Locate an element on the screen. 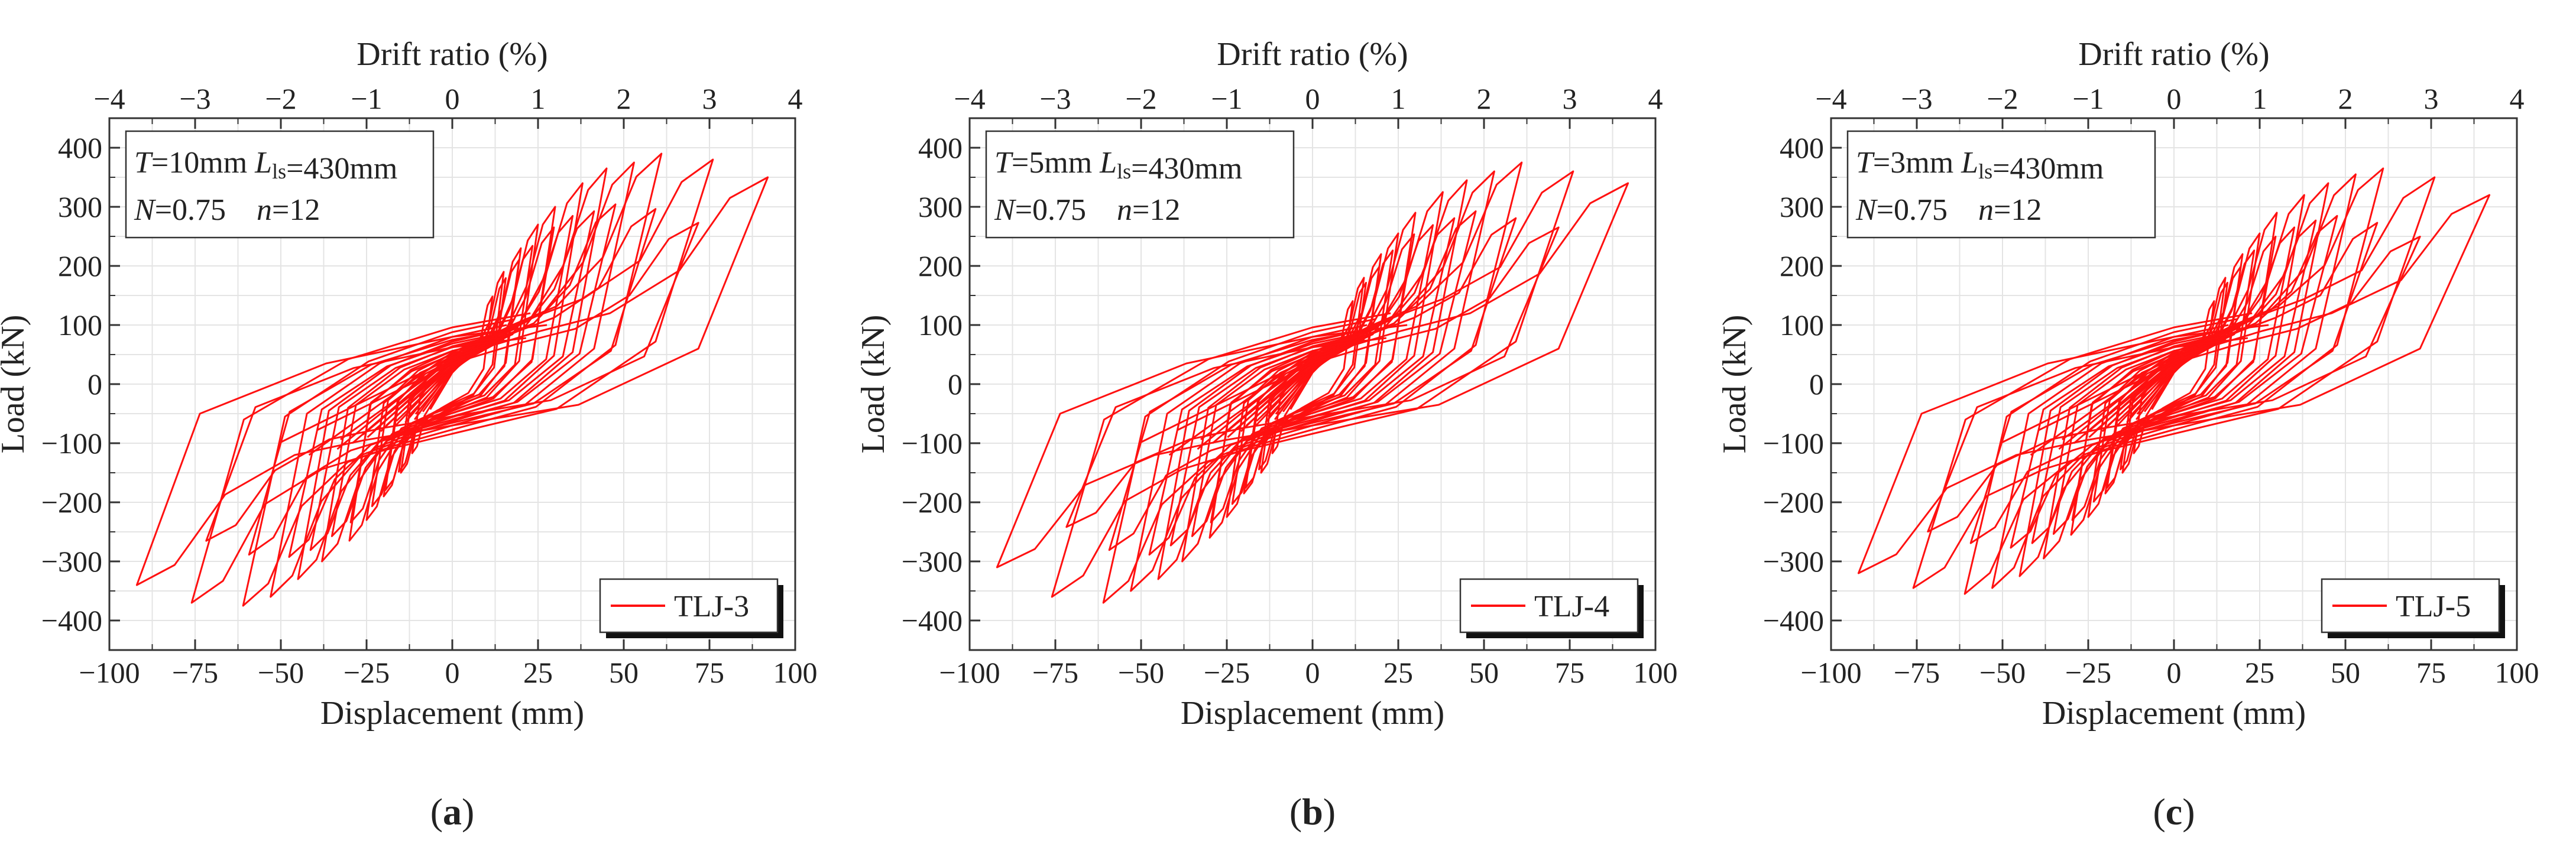  x-tick-label: −100 is located at coordinates (1830, 672).